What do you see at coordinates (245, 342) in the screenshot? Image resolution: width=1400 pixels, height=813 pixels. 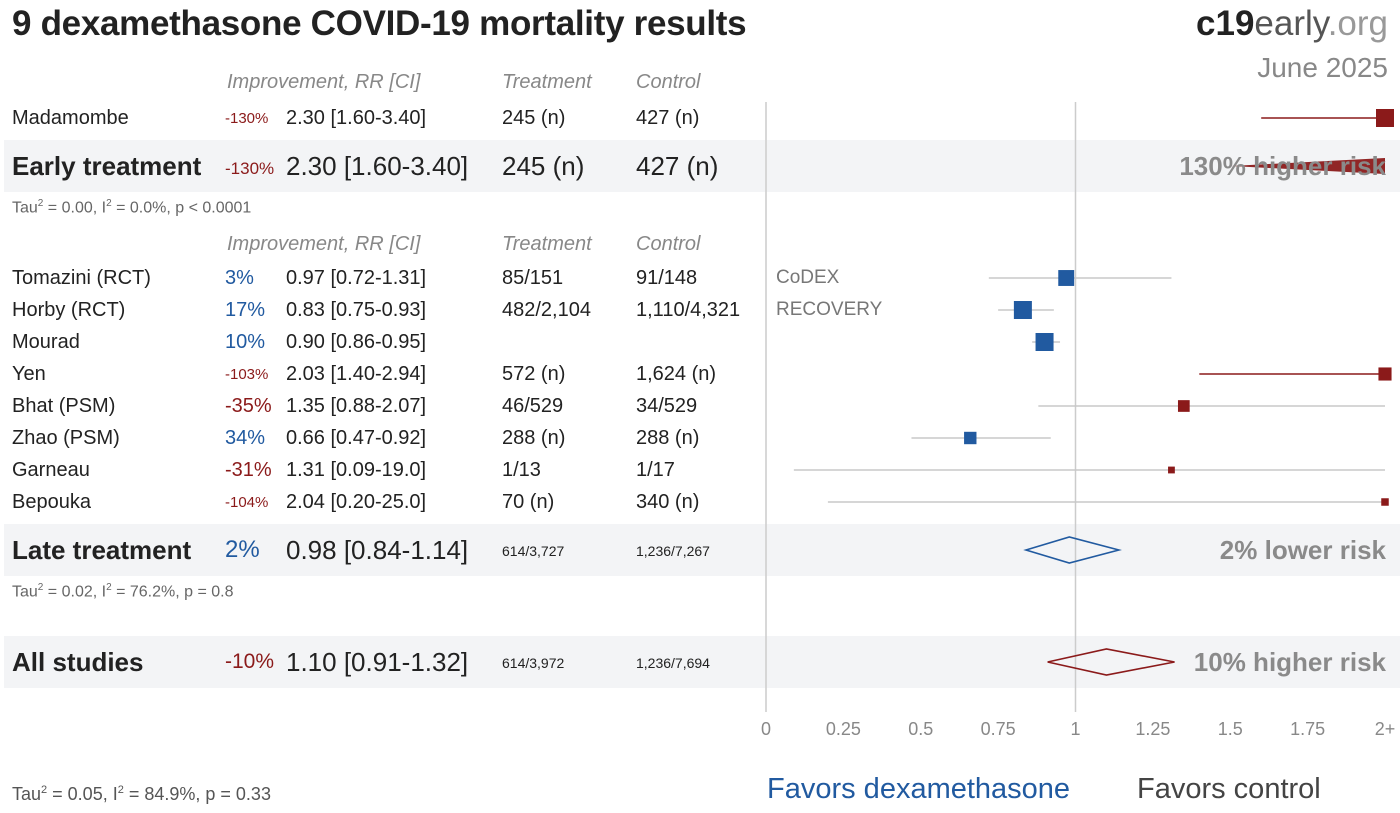 I see `study-pct: 10%` at bounding box center [245, 342].